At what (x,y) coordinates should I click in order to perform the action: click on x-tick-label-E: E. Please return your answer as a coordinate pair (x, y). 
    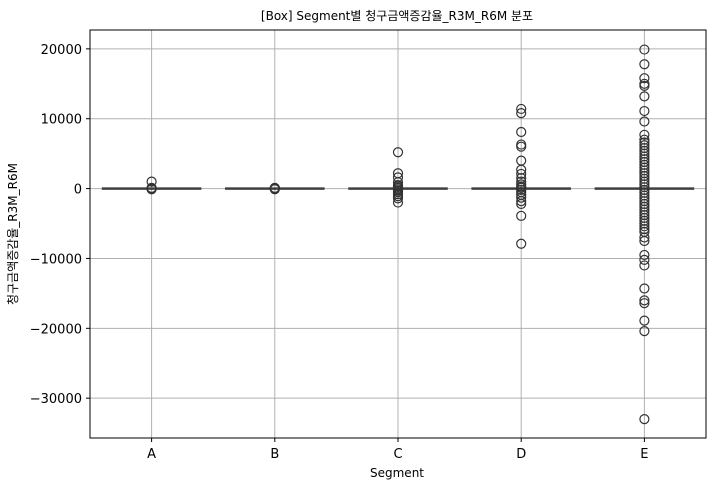
    Looking at the image, I should click on (644, 454).